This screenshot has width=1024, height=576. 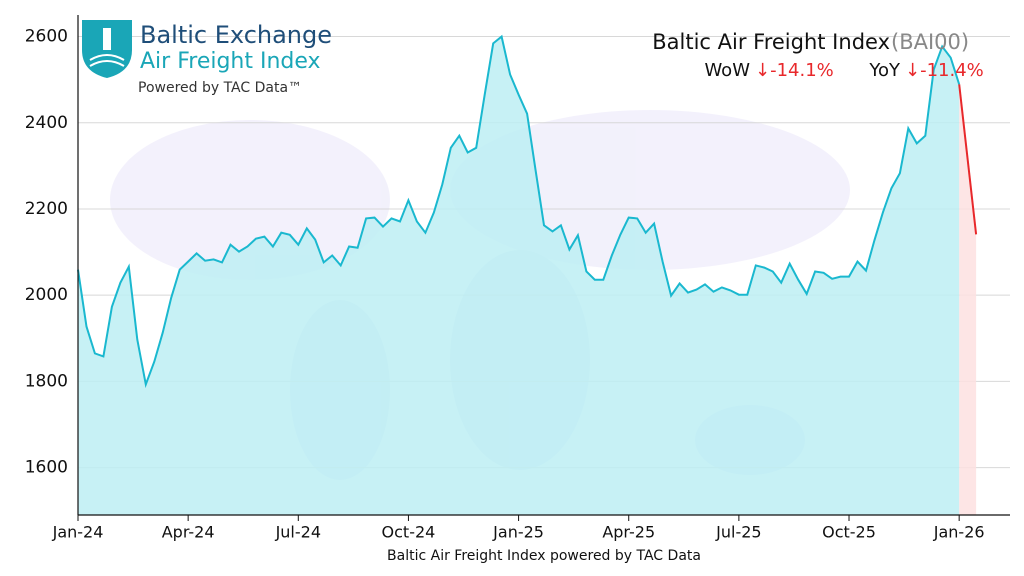 I want to click on x-tick-label: Oct-25, so click(x=849, y=532).